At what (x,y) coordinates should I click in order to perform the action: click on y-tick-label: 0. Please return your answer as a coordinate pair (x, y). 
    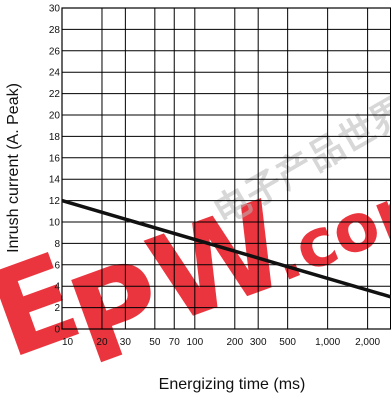
    Looking at the image, I should click on (57, 330).